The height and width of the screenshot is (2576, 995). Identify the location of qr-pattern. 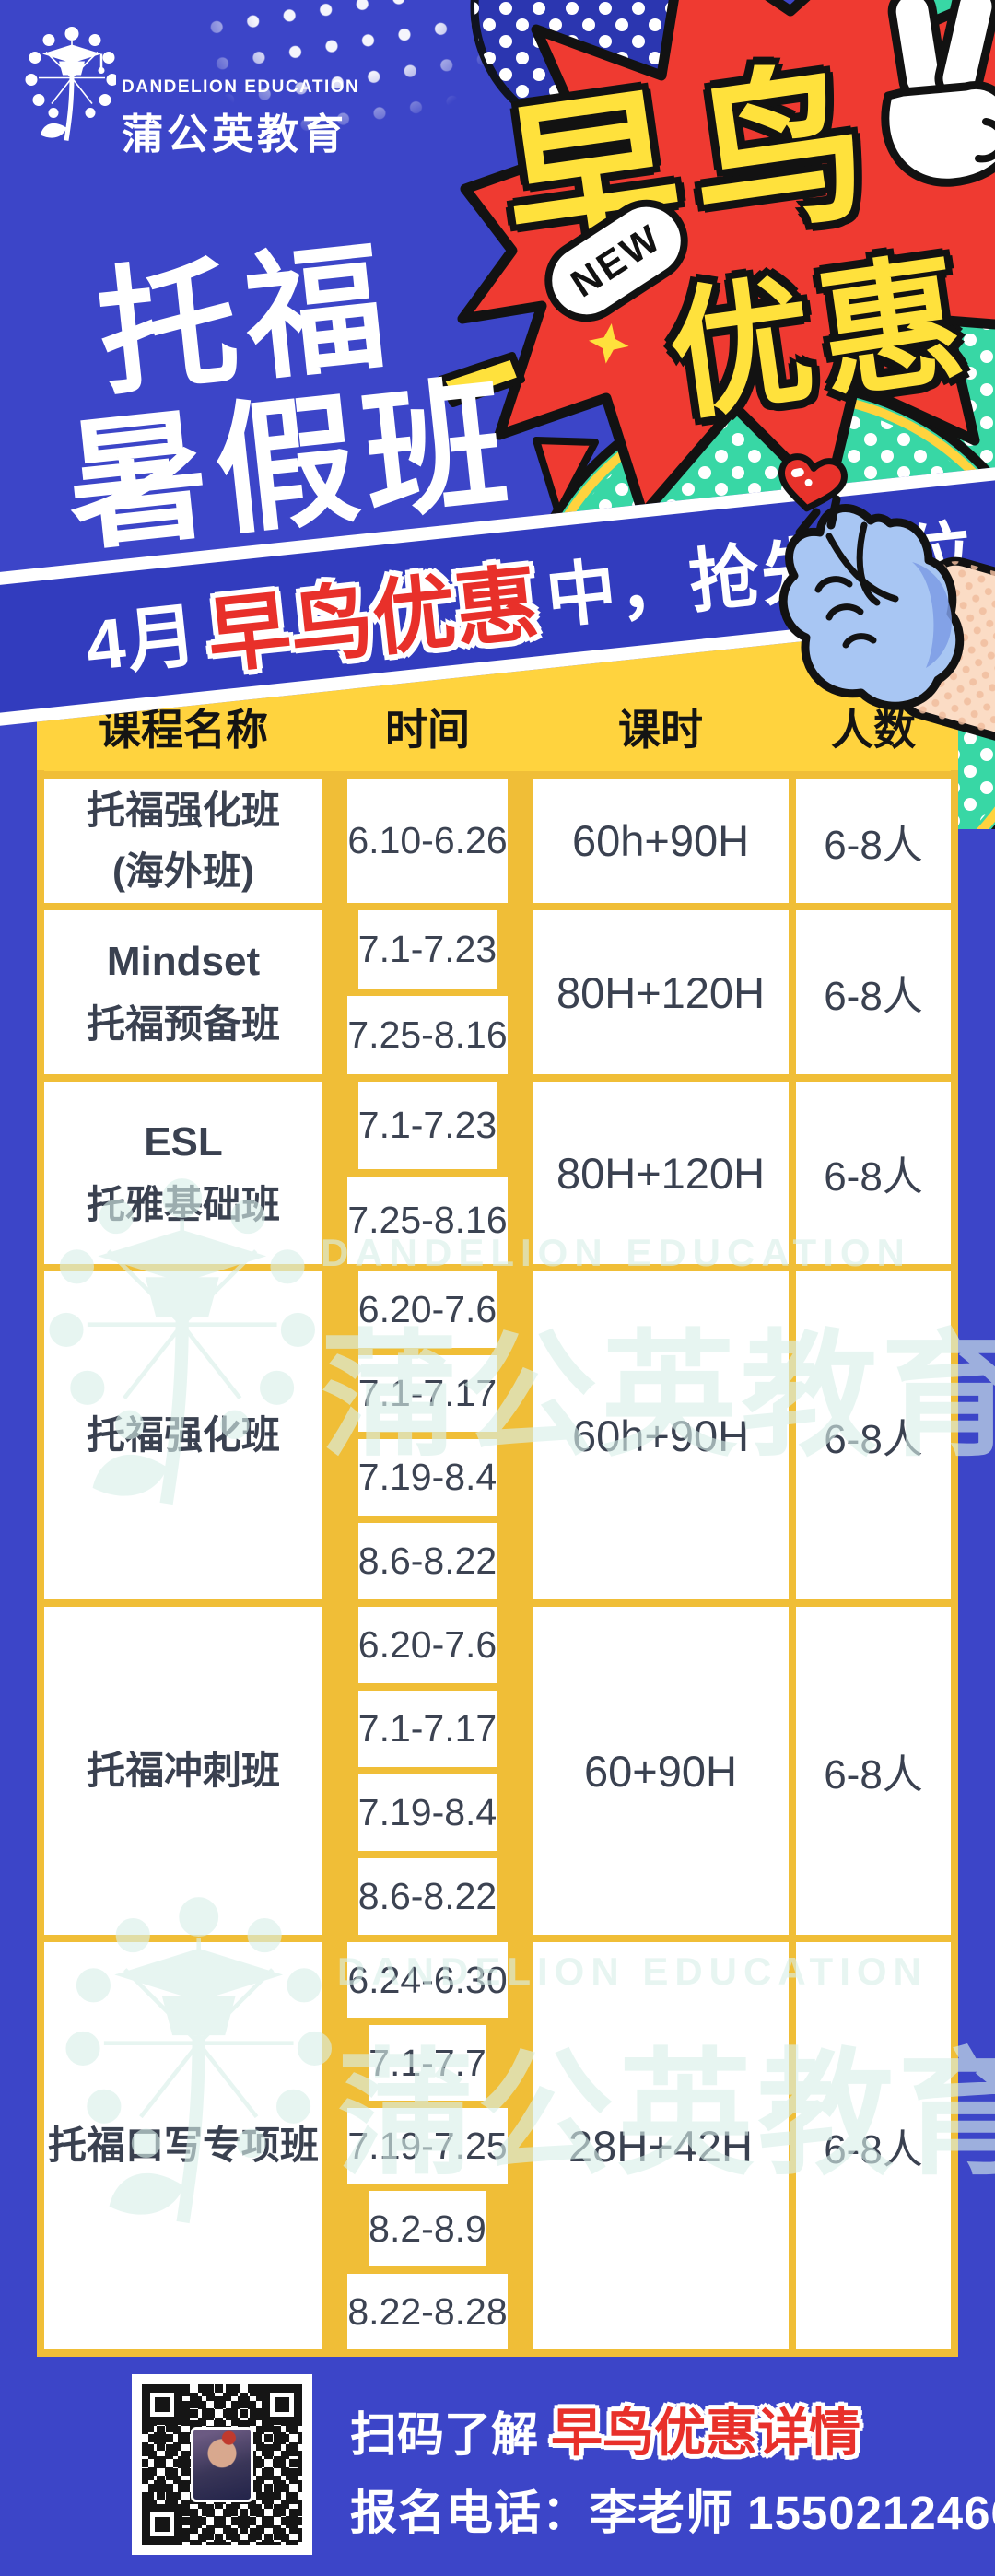
(222, 2464).